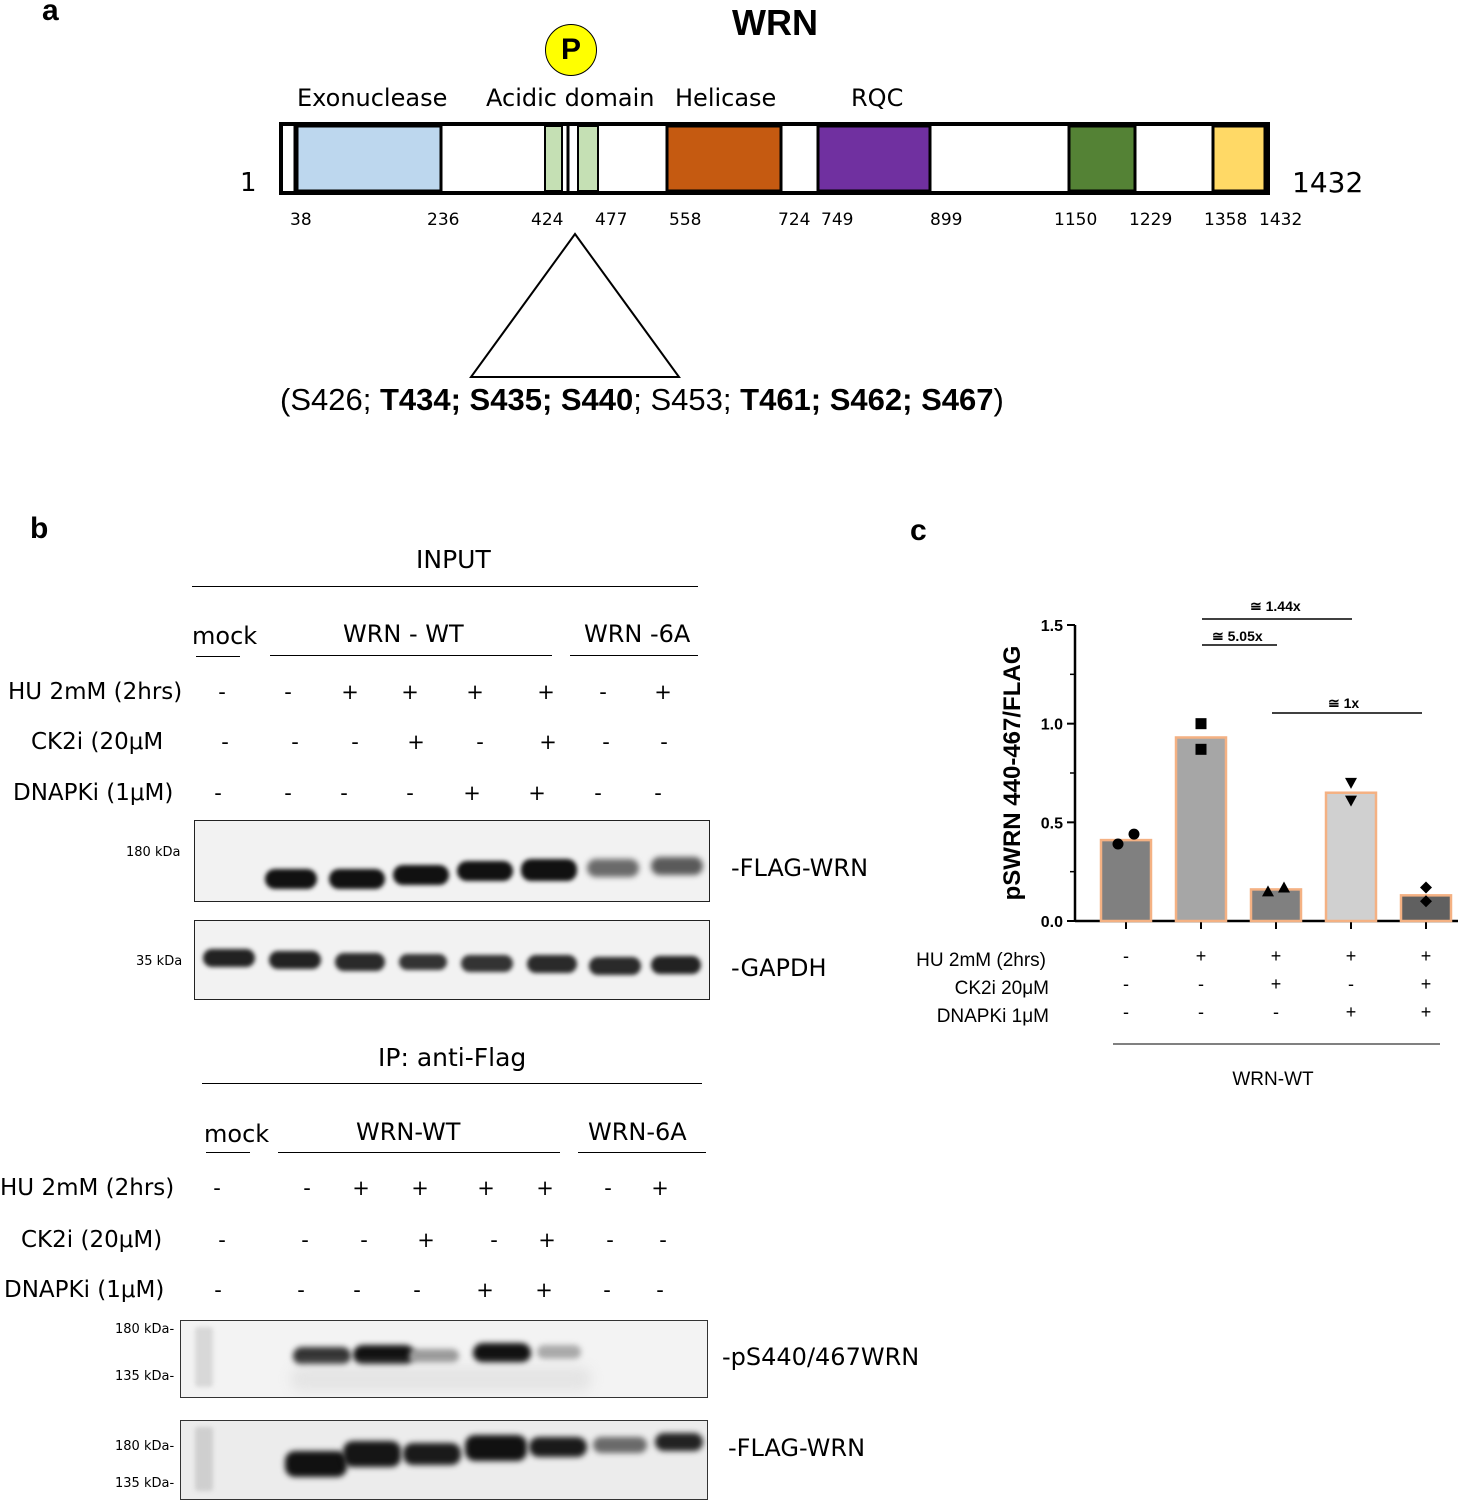 The image size is (1481, 1500). What do you see at coordinates (687, 399) in the screenshot?
I see `site-s453: ; S453;` at bounding box center [687, 399].